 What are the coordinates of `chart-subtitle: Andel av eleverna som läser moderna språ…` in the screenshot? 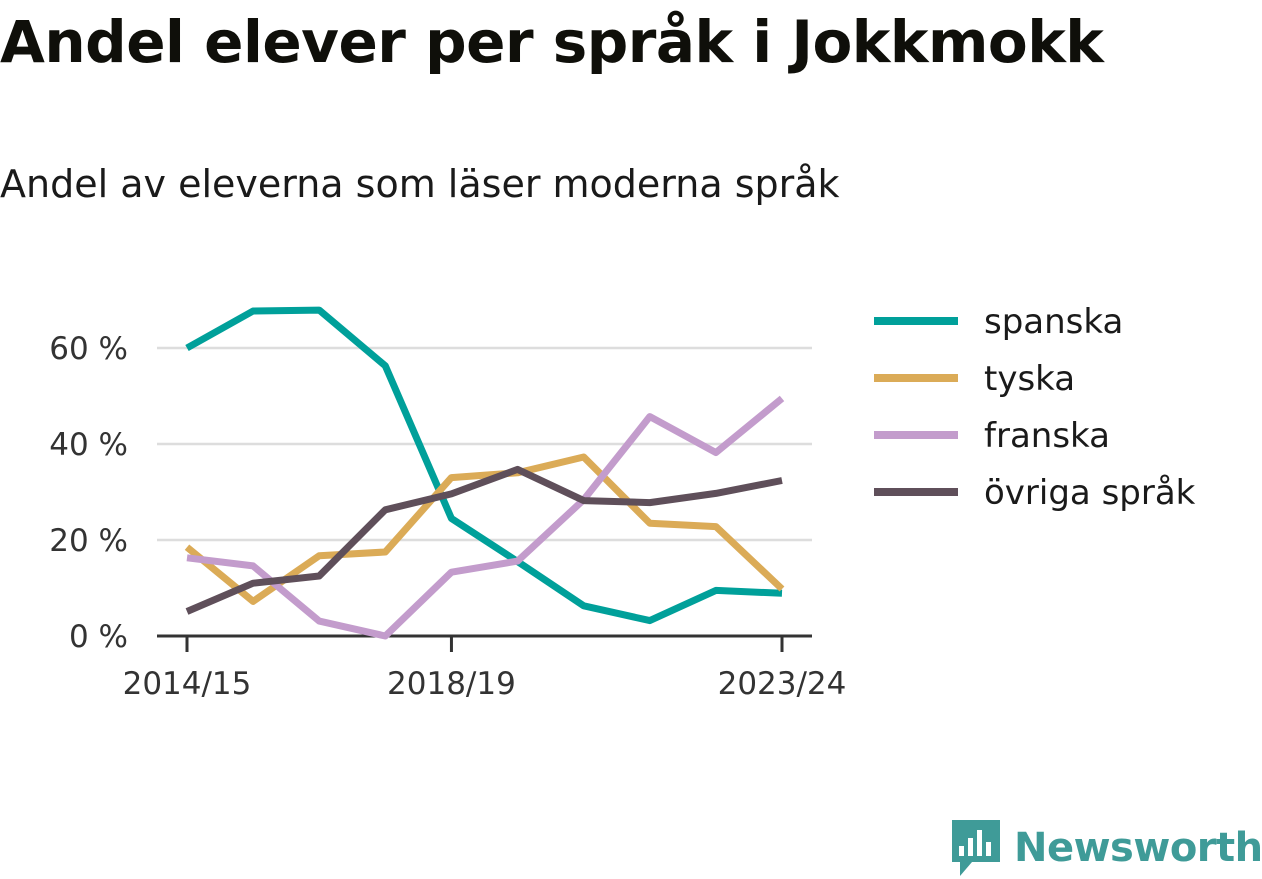 It's located at (420, 184).